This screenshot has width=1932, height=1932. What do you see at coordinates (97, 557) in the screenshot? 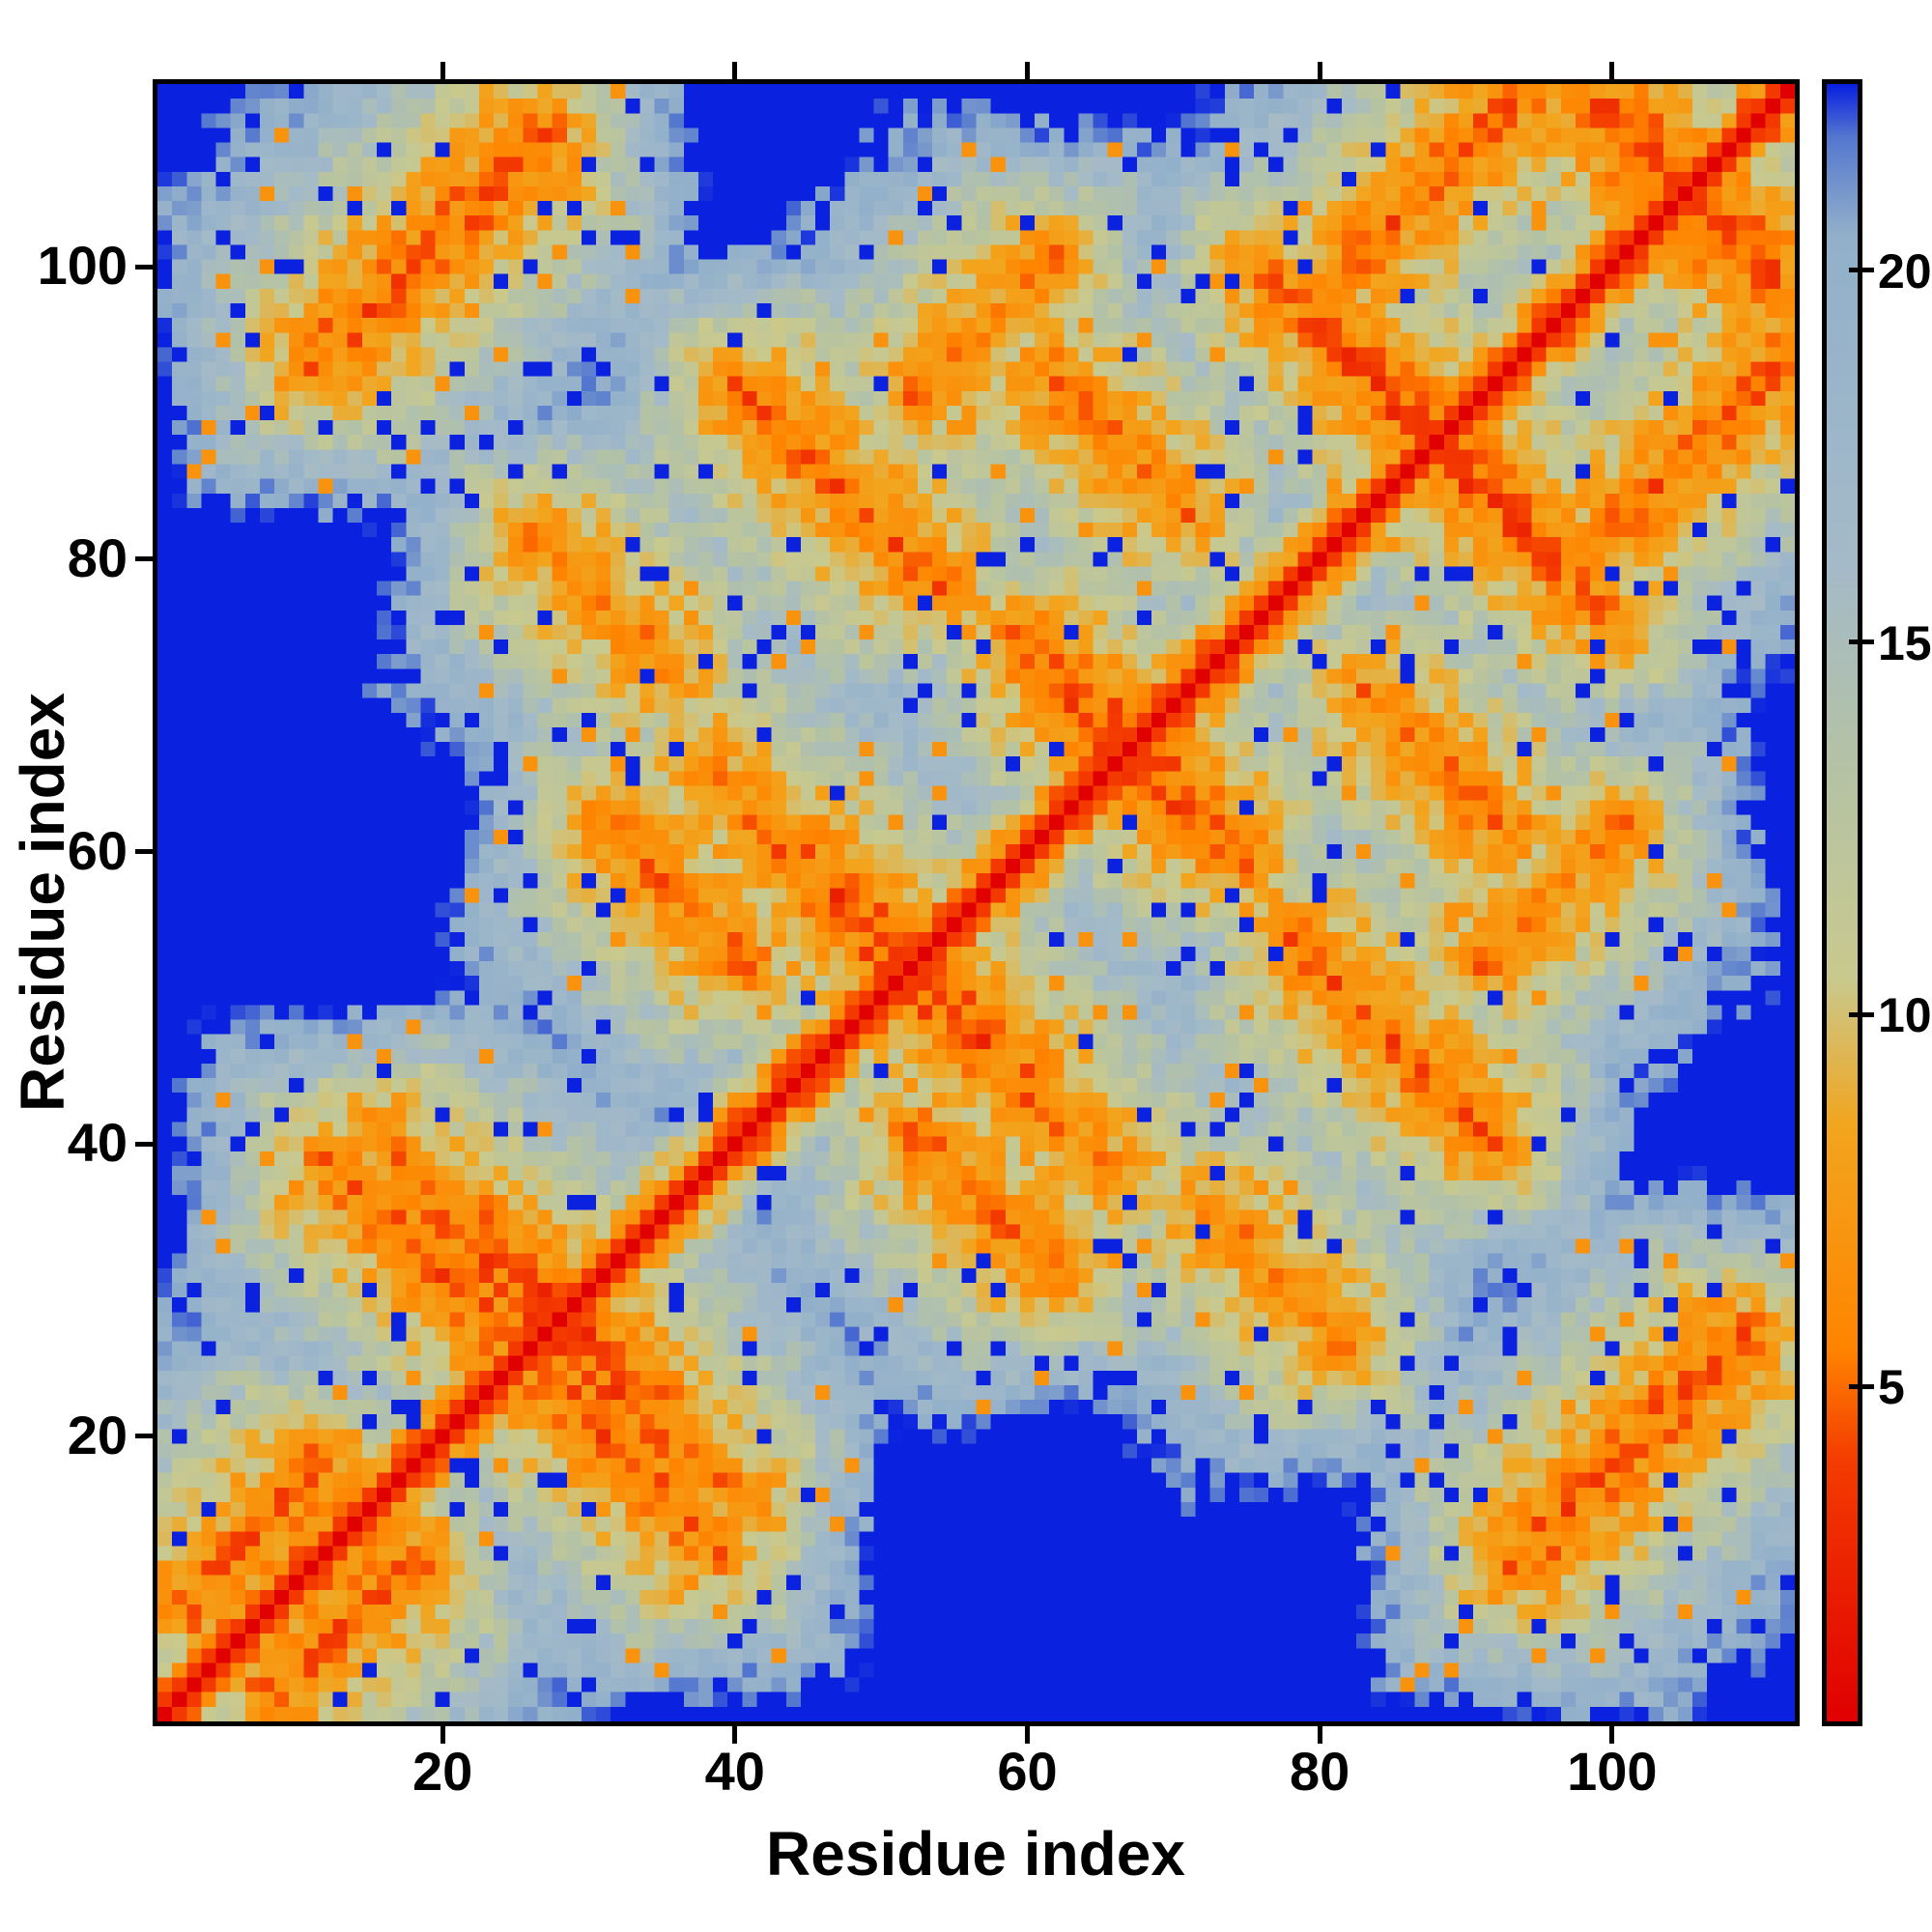
I see `y-tick-label: 80` at bounding box center [97, 557].